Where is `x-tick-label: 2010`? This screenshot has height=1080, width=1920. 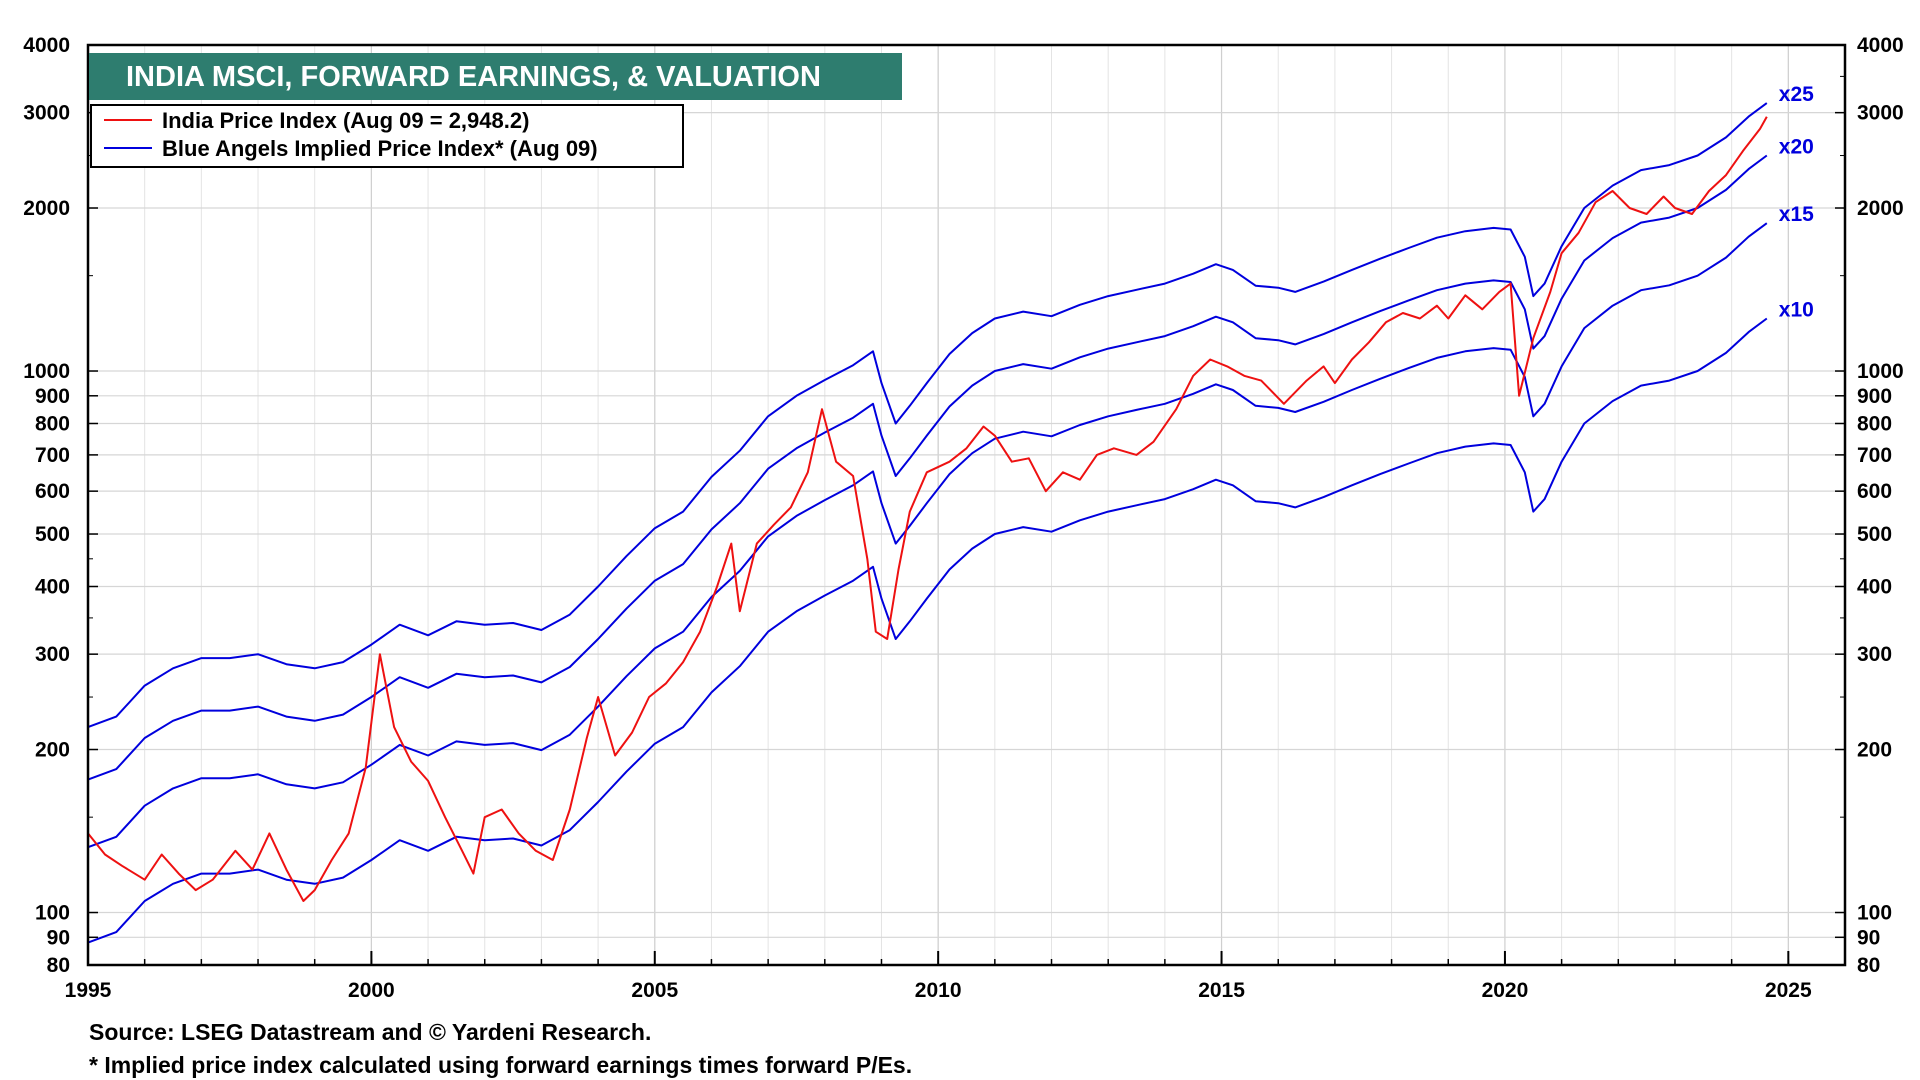
x-tick-label: 2010 is located at coordinates (938, 990).